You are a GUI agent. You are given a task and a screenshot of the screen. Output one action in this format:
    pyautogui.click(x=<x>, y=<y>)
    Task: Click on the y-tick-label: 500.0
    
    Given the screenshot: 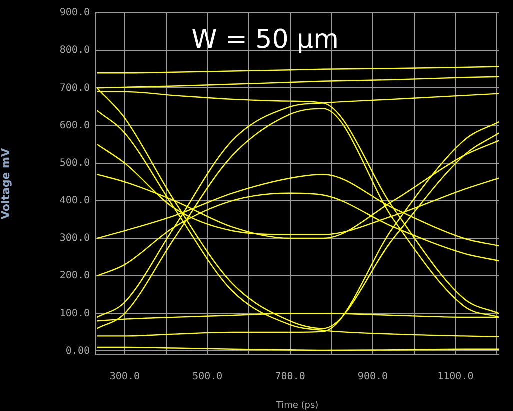 What is the action you would take?
    pyautogui.click(x=75, y=163)
    